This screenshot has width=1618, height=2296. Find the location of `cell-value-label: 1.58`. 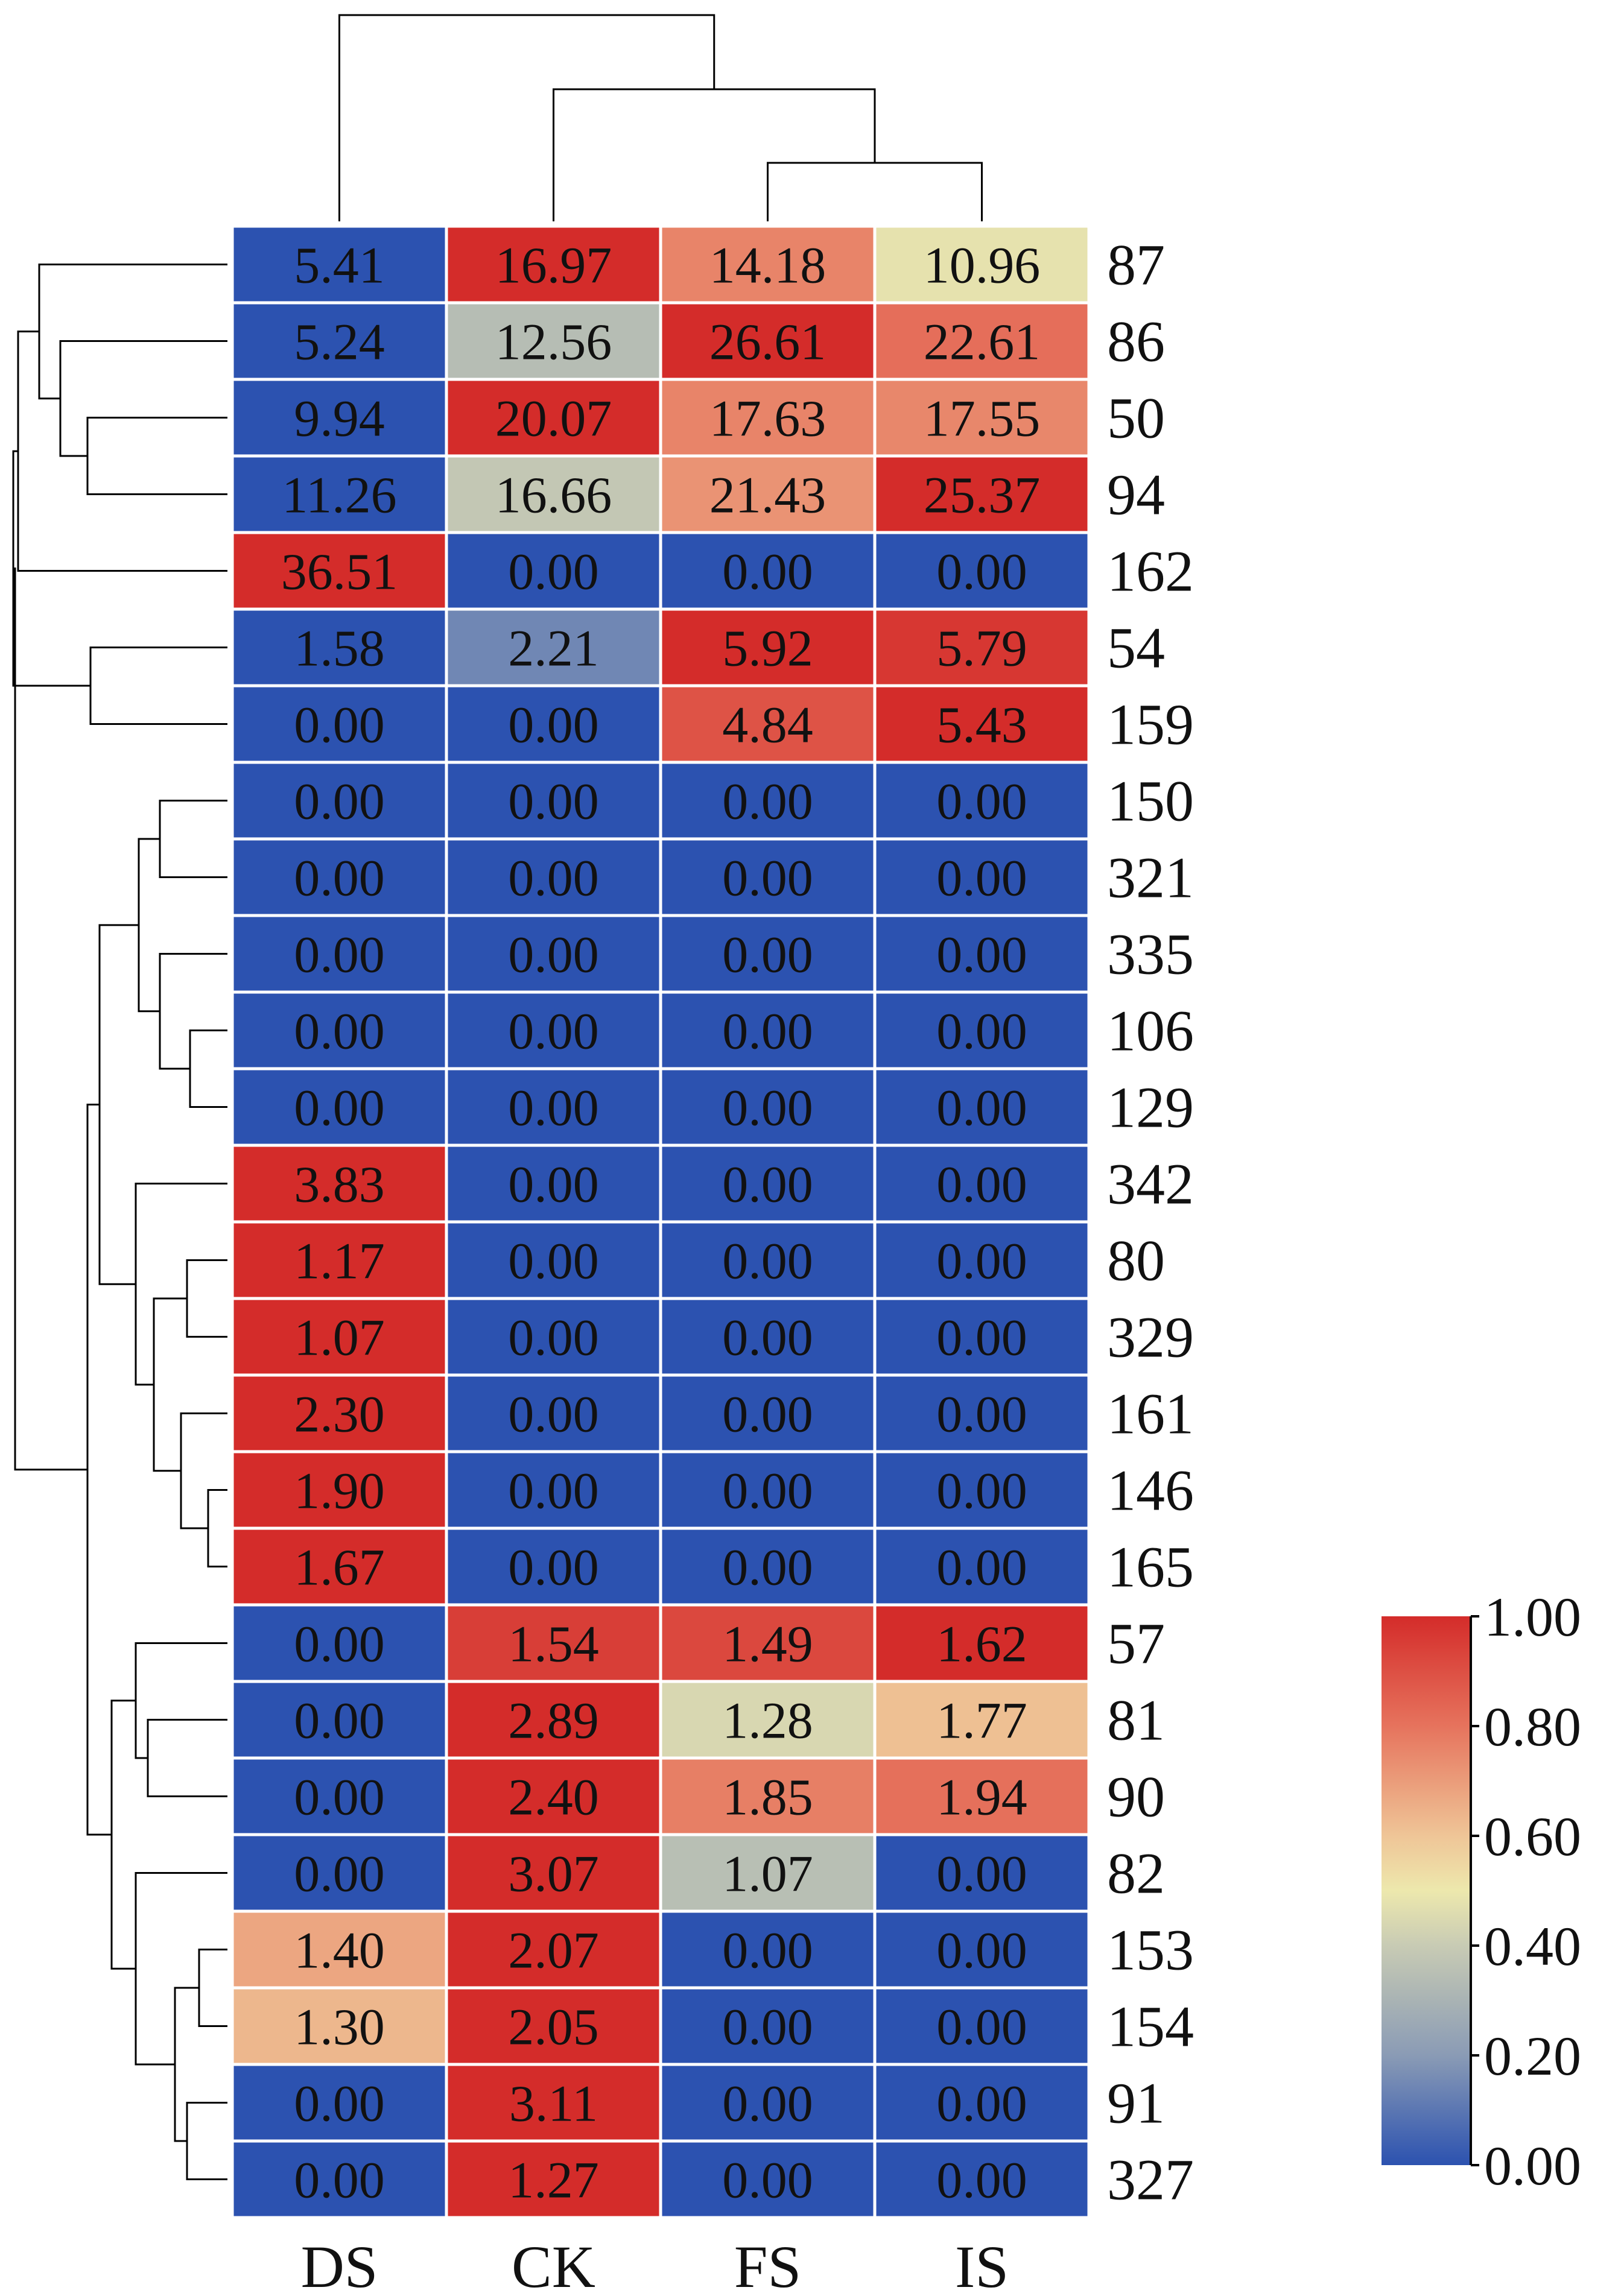

cell-value-label: 1.58 is located at coordinates (339, 648).